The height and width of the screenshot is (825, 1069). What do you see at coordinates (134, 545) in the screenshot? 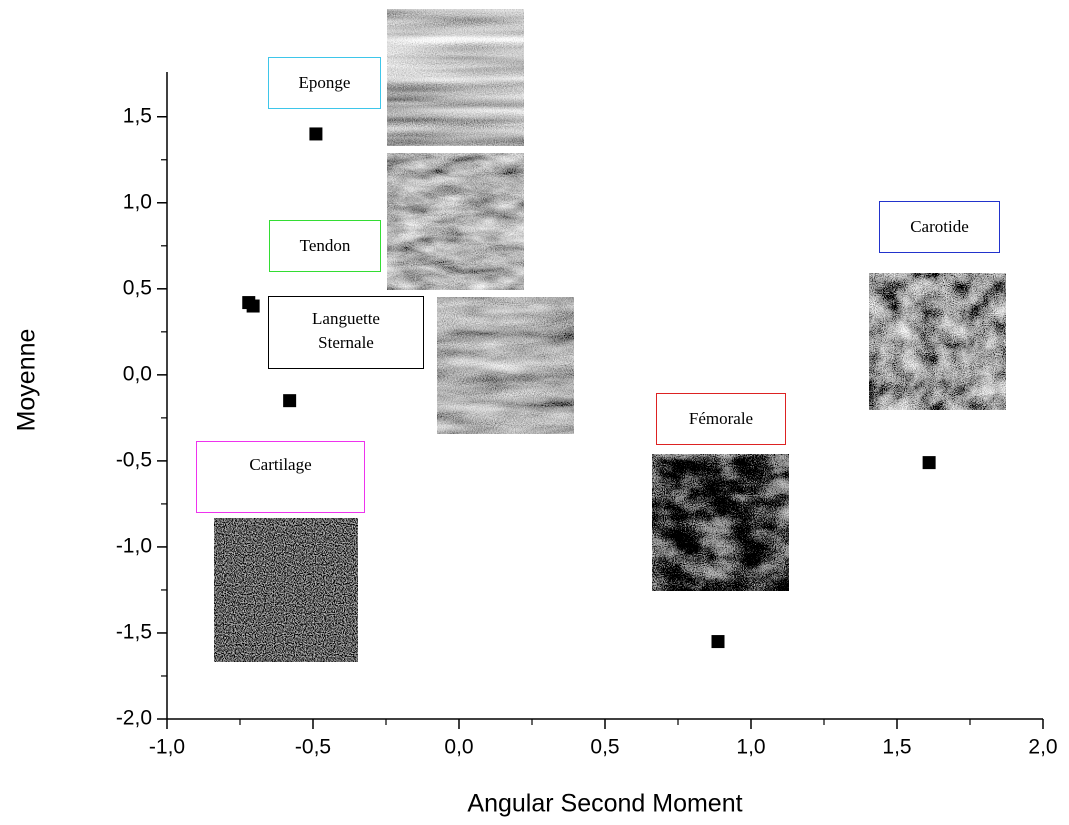
I see `y-tick-label: -1,0` at bounding box center [134, 545].